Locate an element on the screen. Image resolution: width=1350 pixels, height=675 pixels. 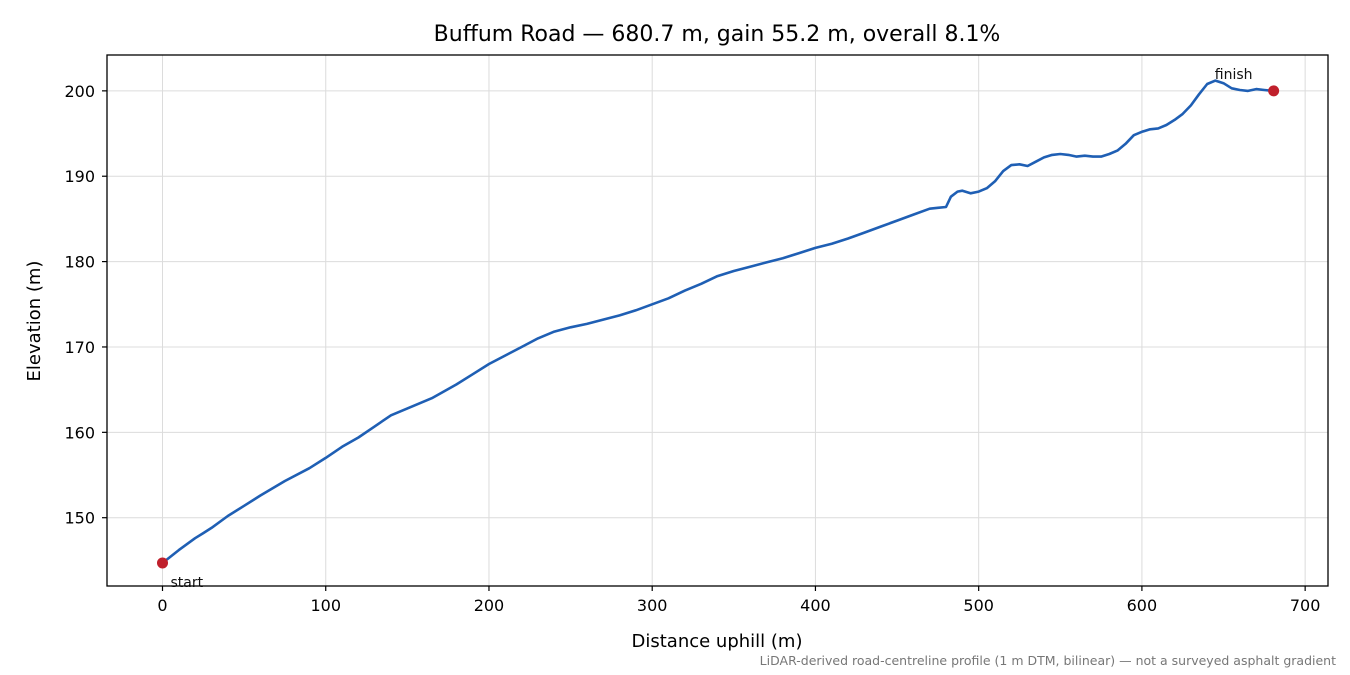
finish-marker is located at coordinates (1274, 91).